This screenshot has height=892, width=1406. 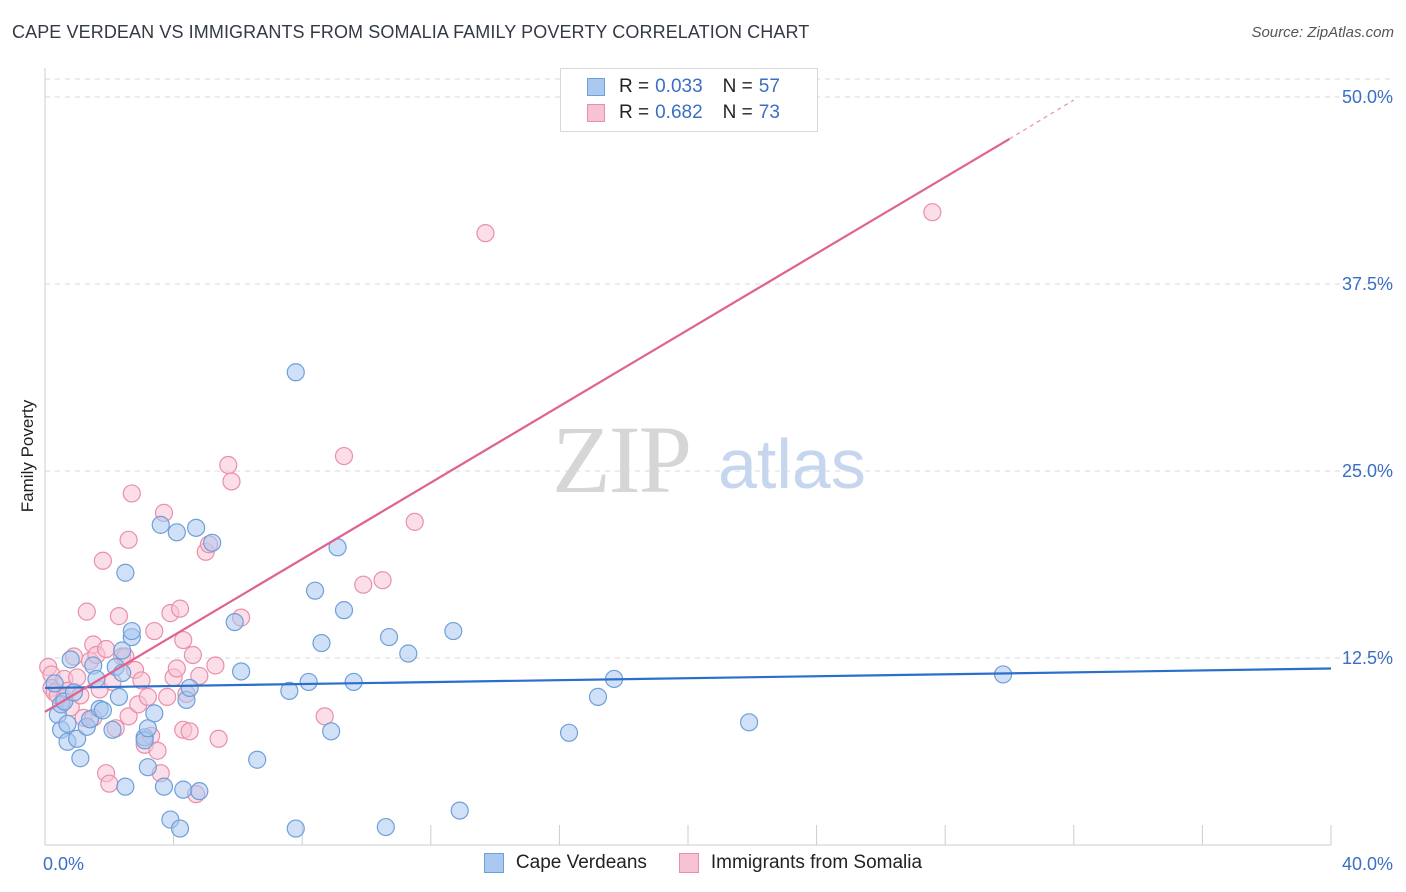 What do you see at coordinates (683, 113) in the screenshot?
I see `legend-row-somalia: R = 0.682 N = 73` at bounding box center [683, 113].